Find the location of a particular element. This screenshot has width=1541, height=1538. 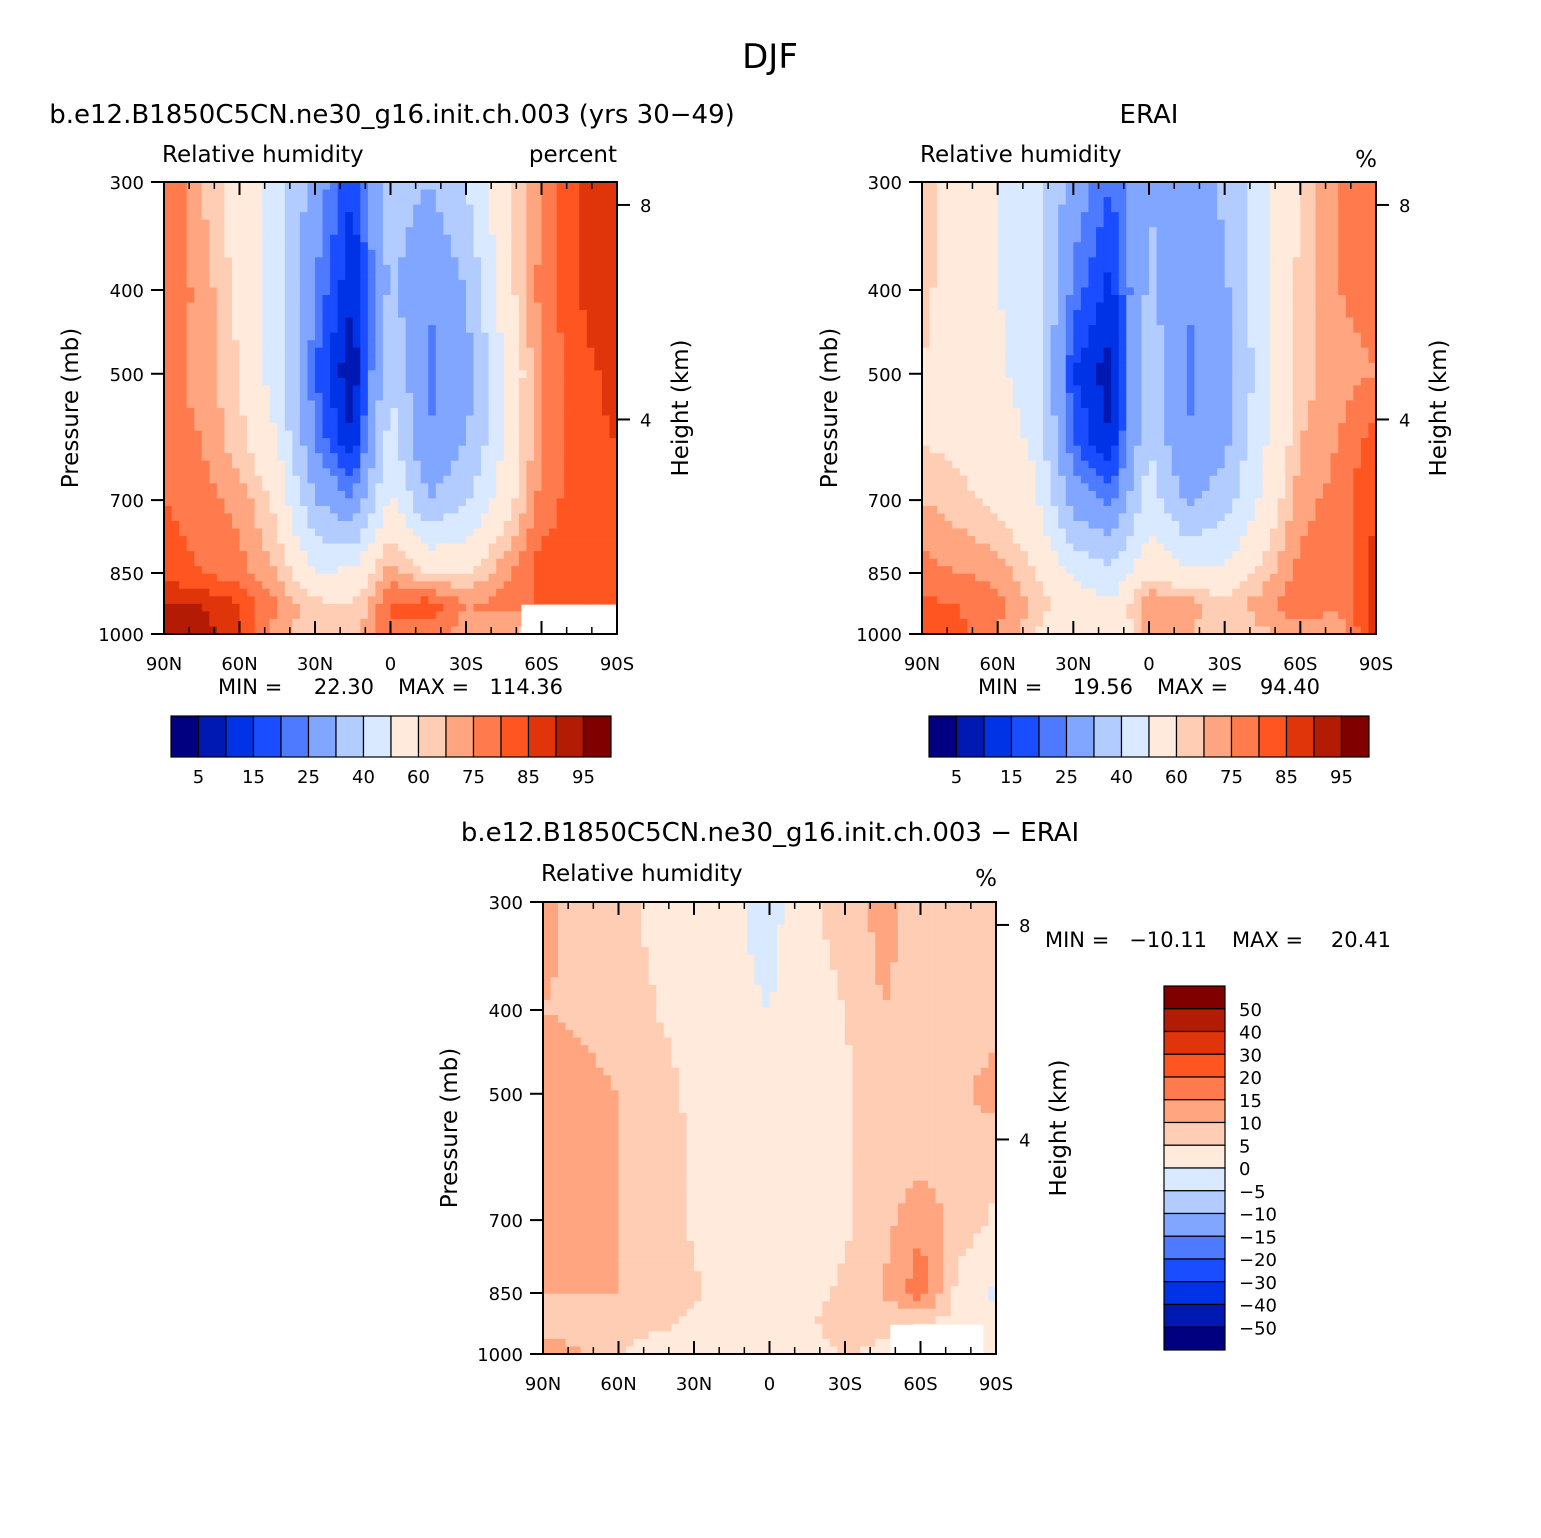

colorbar-swatch is located at coordinates (350, 736).